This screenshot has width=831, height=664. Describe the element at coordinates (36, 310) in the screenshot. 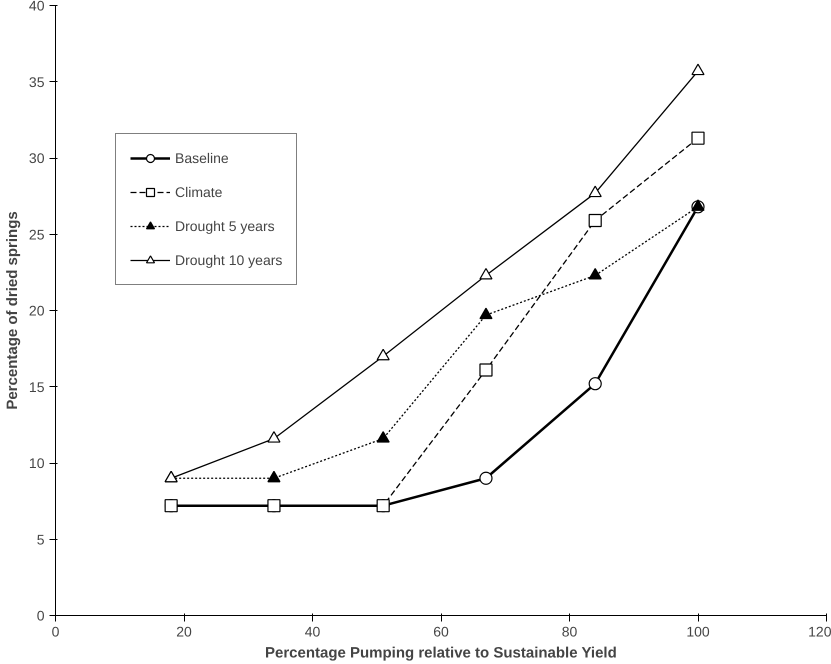

I see `y-tick-label: 20` at that location.